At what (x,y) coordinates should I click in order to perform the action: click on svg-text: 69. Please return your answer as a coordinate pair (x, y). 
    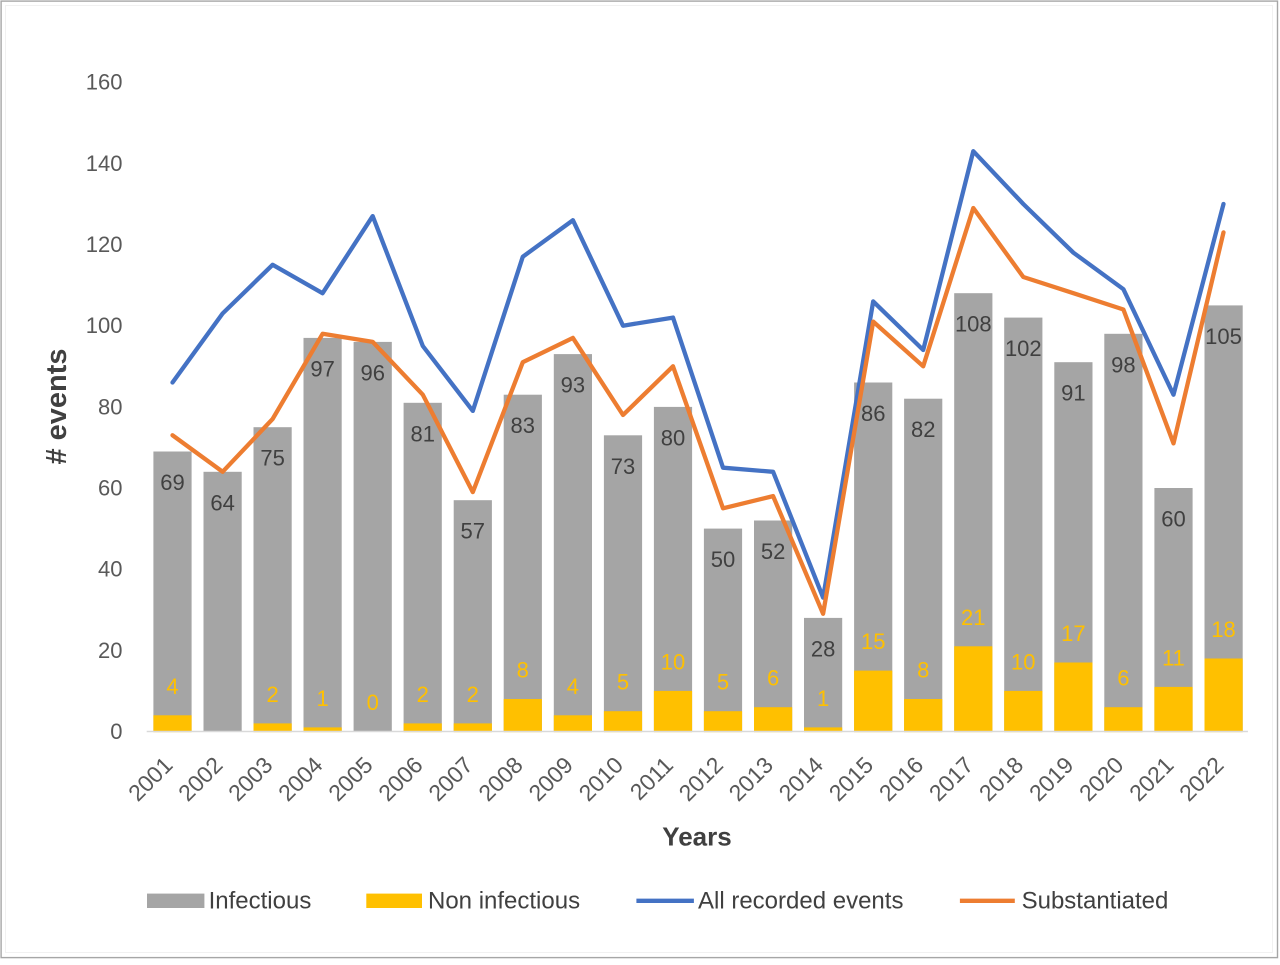
    Looking at the image, I should click on (172, 482).